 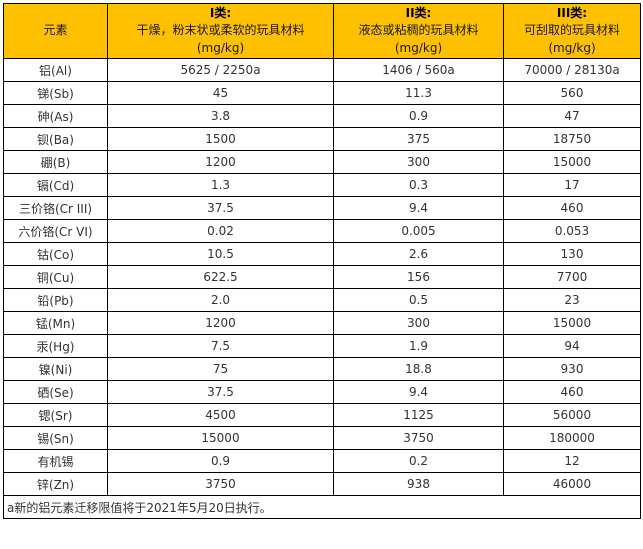 What do you see at coordinates (220, 70) in the screenshot?
I see `value-cell-class1: 5625 / 2250a` at bounding box center [220, 70].